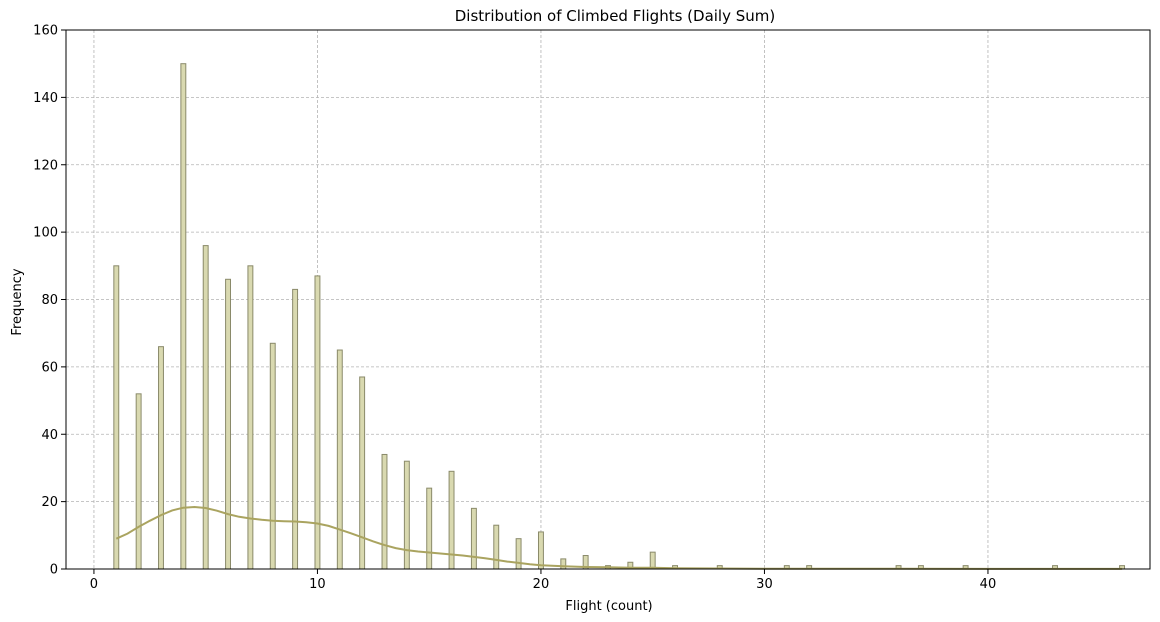 The height and width of the screenshot is (622, 1160). I want to click on y-axis-label: Frequency, so click(17, 301).